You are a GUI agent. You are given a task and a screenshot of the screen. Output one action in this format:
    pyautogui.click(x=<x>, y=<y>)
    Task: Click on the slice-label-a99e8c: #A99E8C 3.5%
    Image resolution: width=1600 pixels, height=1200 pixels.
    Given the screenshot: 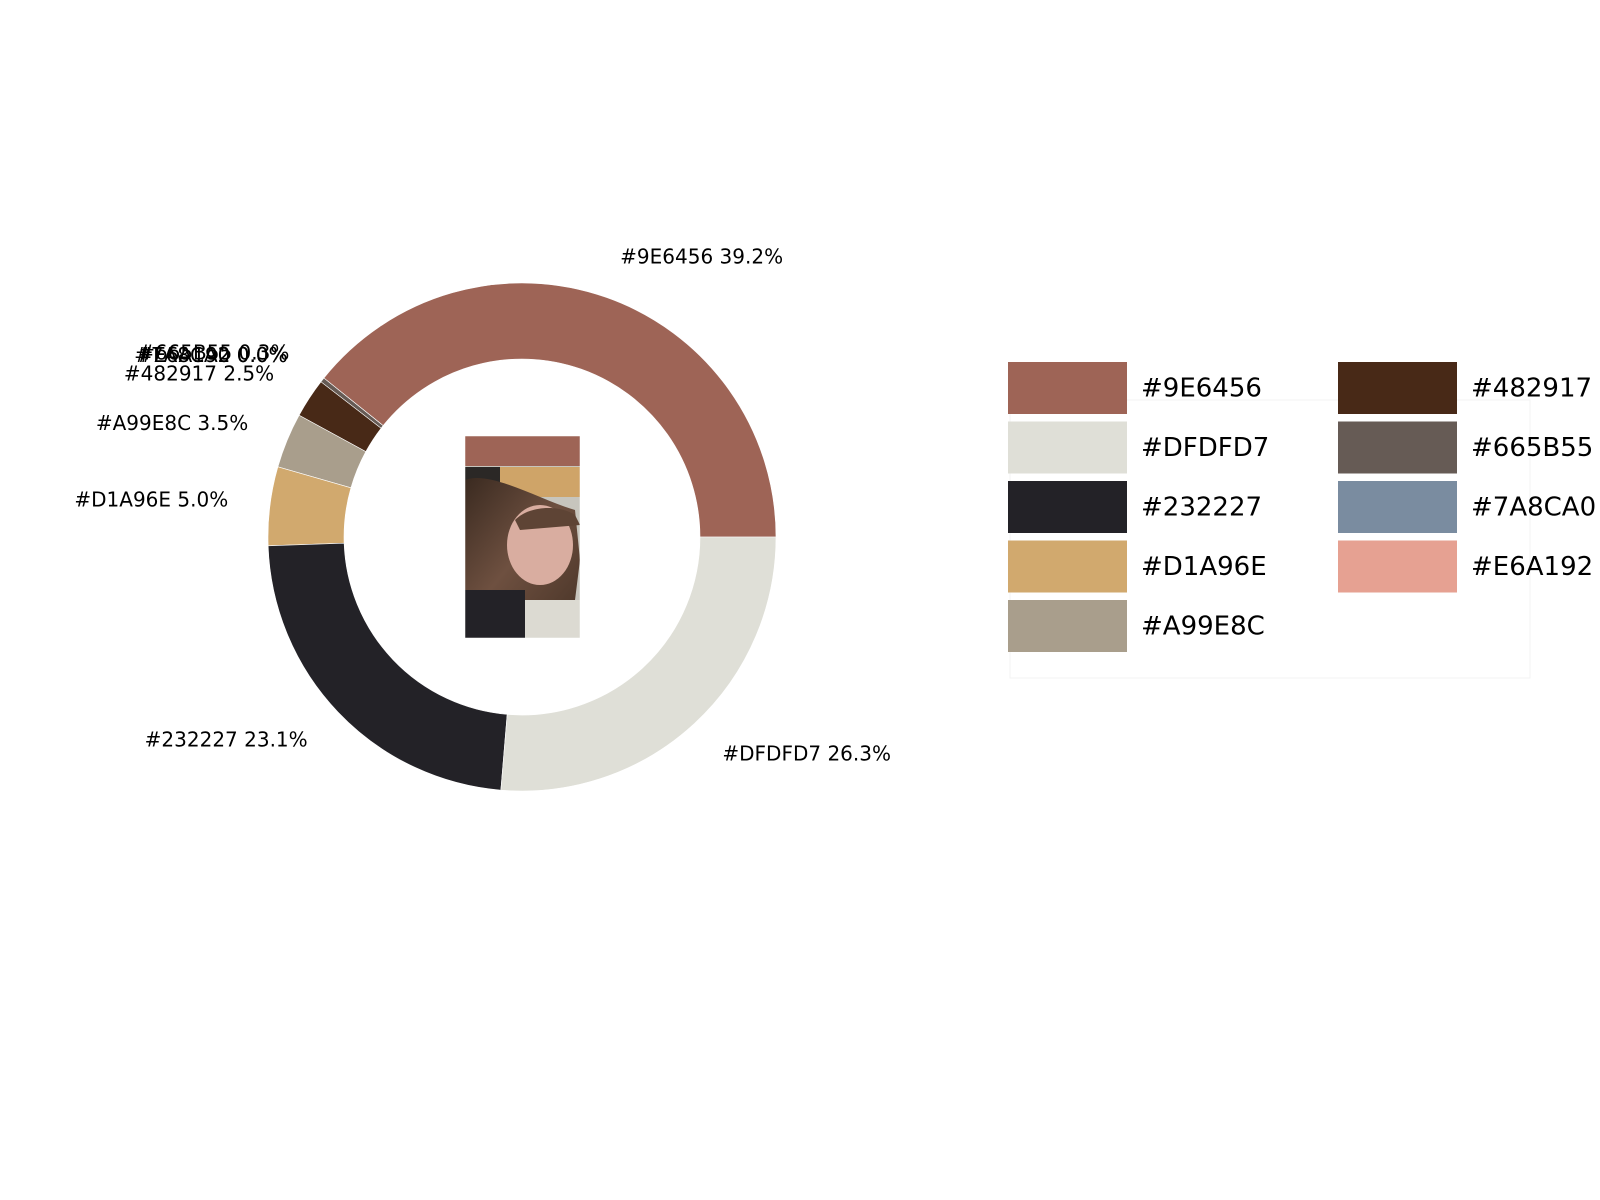 What is the action you would take?
    pyautogui.click(x=172, y=423)
    